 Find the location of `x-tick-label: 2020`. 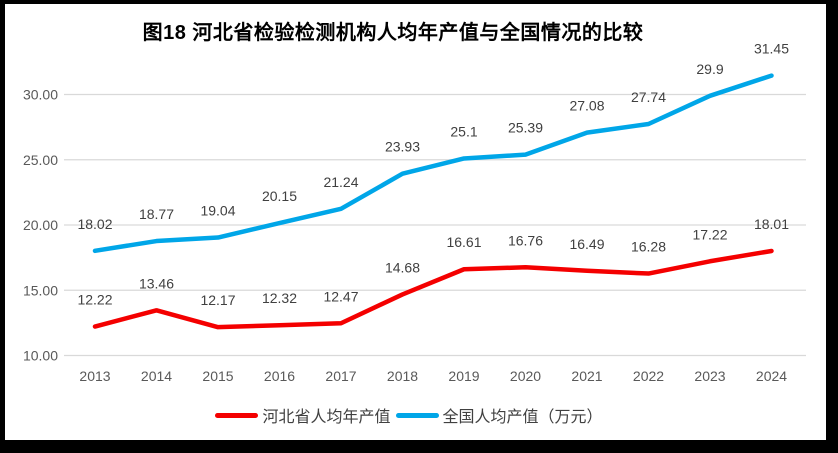

x-tick-label: 2020 is located at coordinates (525, 376).